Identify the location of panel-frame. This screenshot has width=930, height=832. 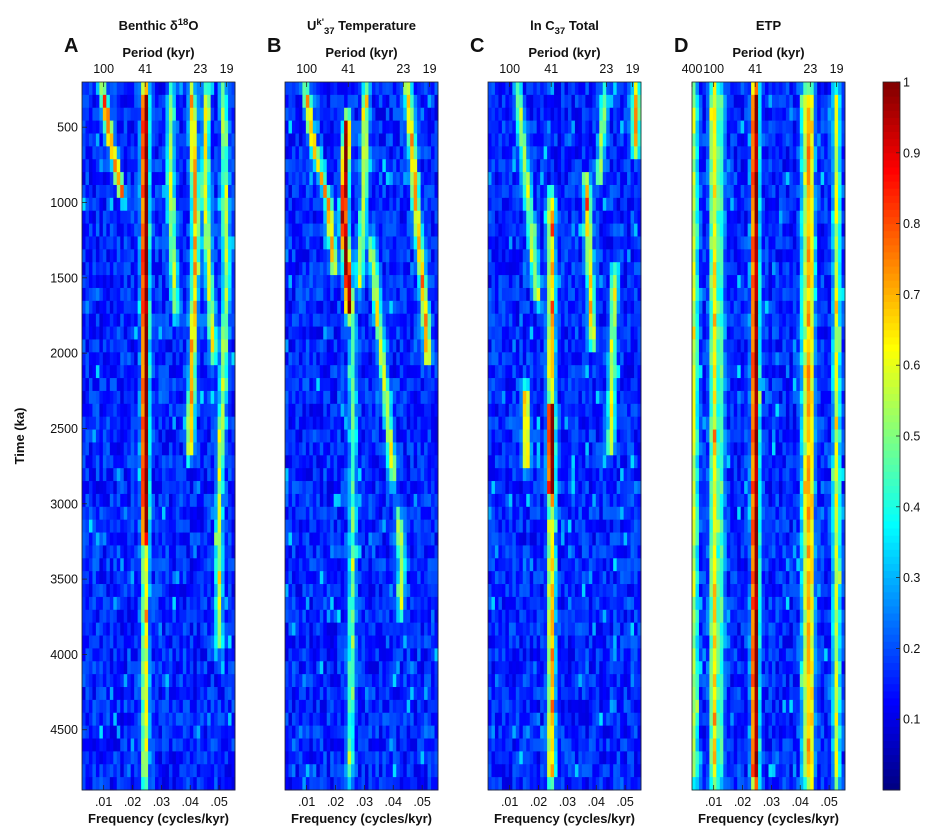
(158, 436).